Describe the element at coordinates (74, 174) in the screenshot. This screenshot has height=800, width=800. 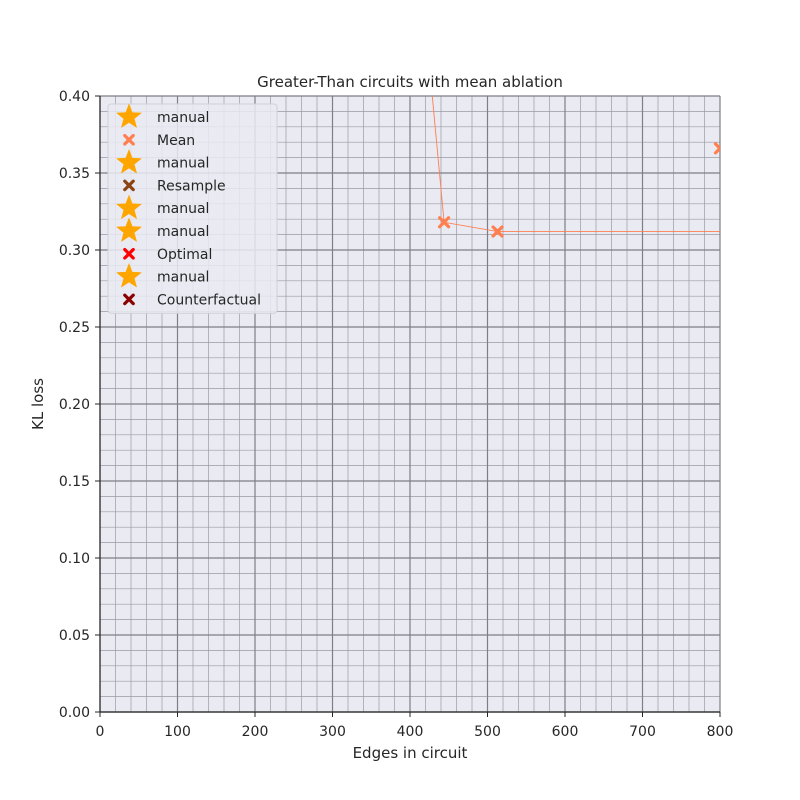
I see `y-tick-label: 0.35` at that location.